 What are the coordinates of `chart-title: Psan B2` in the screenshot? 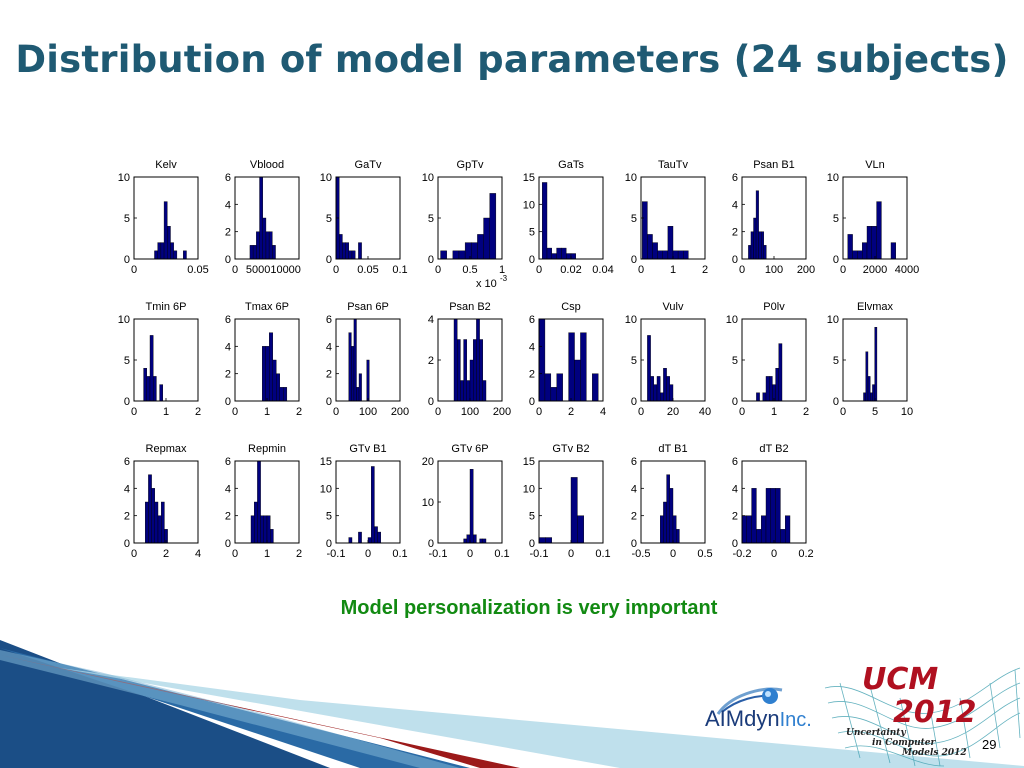 It's located at (470, 307).